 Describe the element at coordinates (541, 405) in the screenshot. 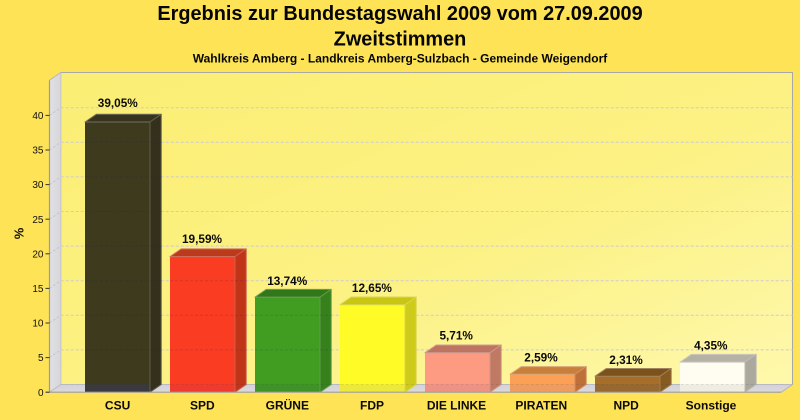

I see `svg-text: PIRATEN` at that location.